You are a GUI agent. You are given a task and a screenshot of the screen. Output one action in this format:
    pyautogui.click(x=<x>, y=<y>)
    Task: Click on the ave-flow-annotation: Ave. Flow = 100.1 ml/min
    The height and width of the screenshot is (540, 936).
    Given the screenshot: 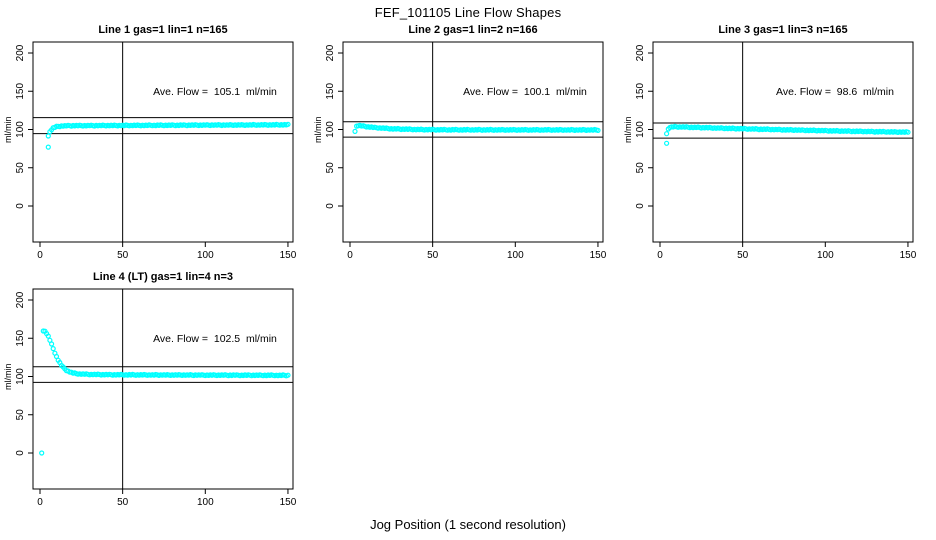 What is the action you would take?
    pyautogui.click(x=525, y=92)
    